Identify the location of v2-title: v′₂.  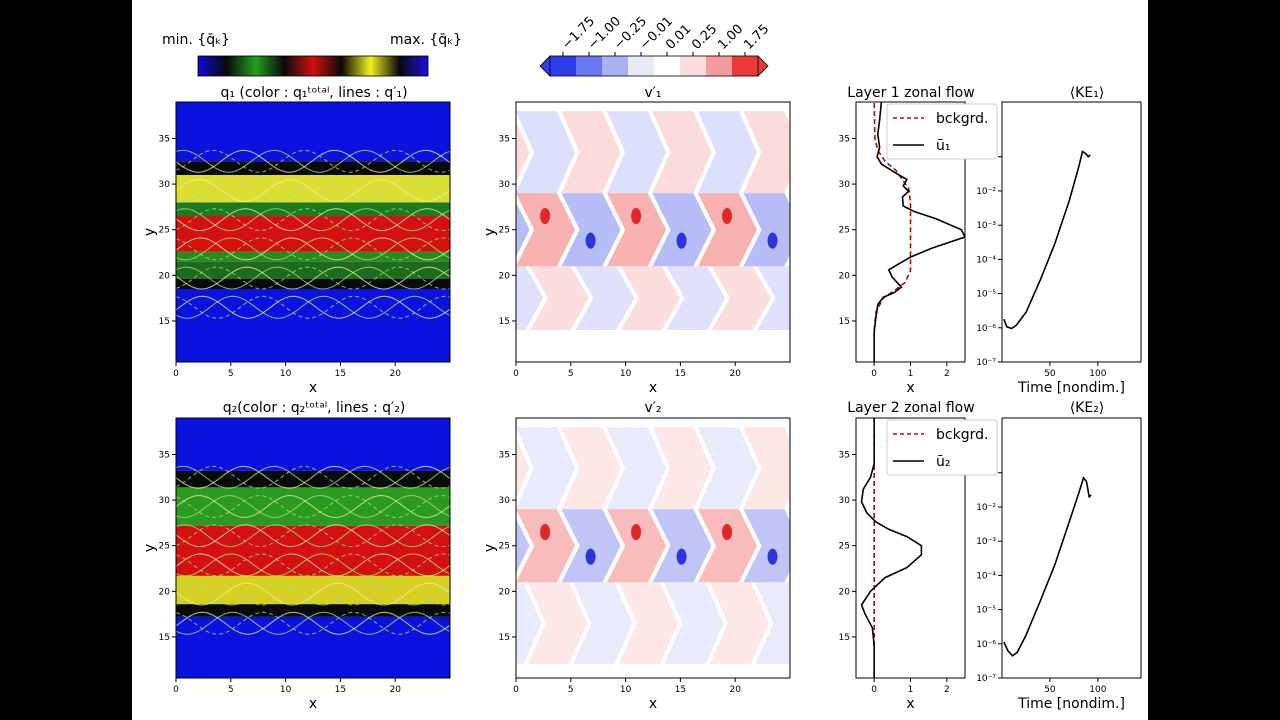
(652, 408).